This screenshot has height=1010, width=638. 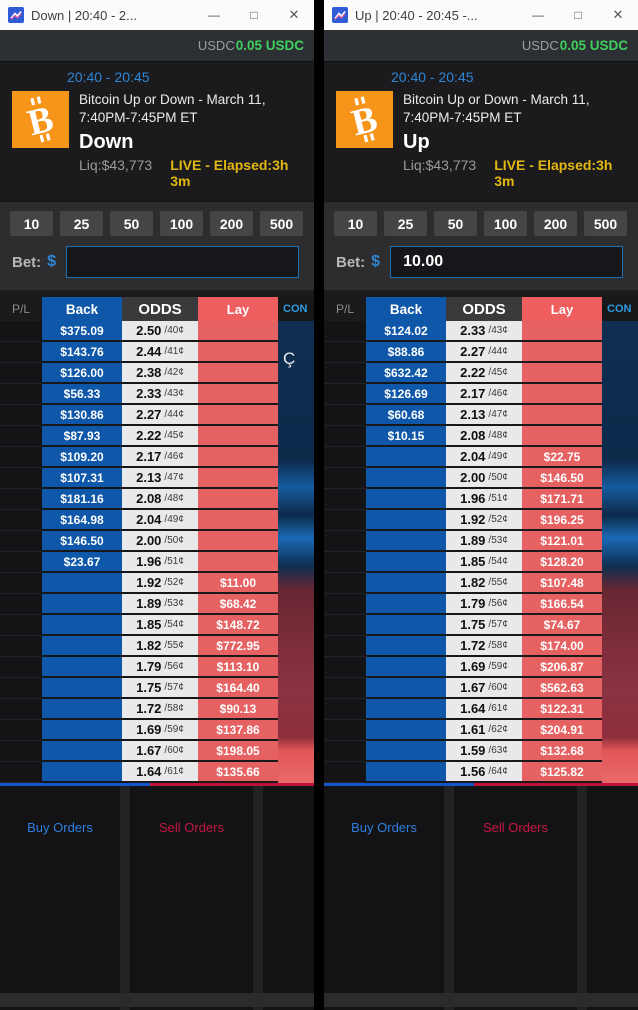 I want to click on titlebar: Down | 20:40 - 2... — □ ✕, so click(x=157, y=15).